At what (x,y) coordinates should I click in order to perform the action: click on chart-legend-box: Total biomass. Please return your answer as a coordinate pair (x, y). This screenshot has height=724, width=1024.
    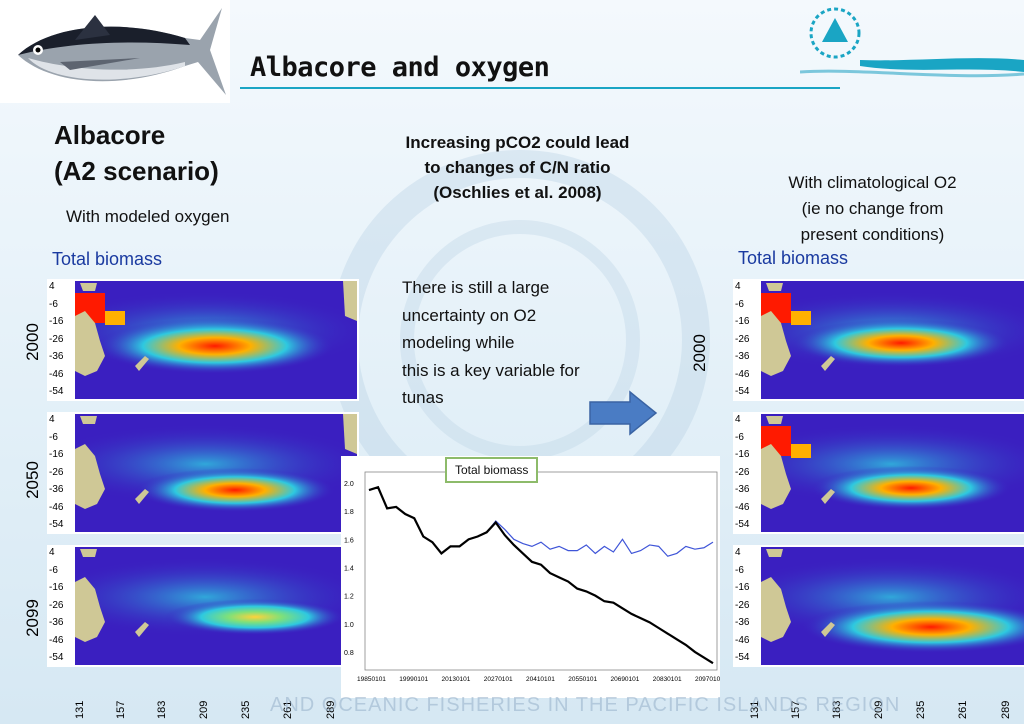
    Looking at the image, I should click on (492, 470).